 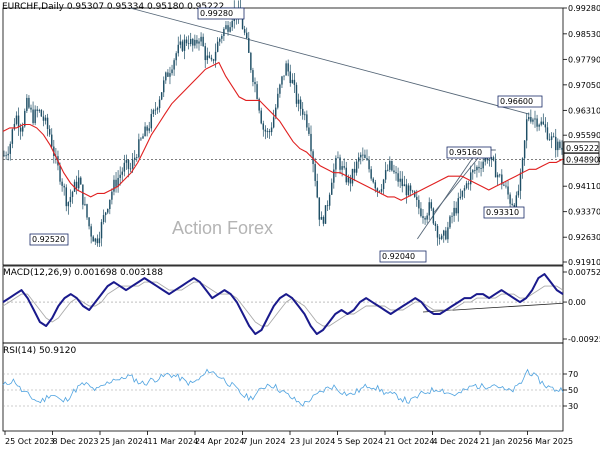 What do you see at coordinates (283, 387) in the screenshot?
I see `rsi-line` at bounding box center [283, 387].